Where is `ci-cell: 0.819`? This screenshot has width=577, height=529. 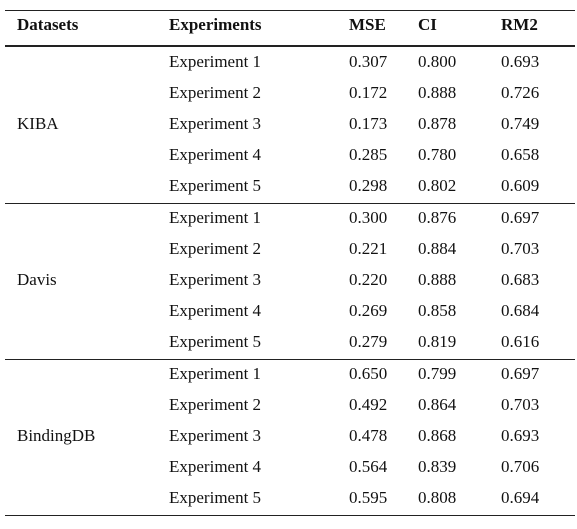 ci-cell: 0.819 is located at coordinates (437, 341).